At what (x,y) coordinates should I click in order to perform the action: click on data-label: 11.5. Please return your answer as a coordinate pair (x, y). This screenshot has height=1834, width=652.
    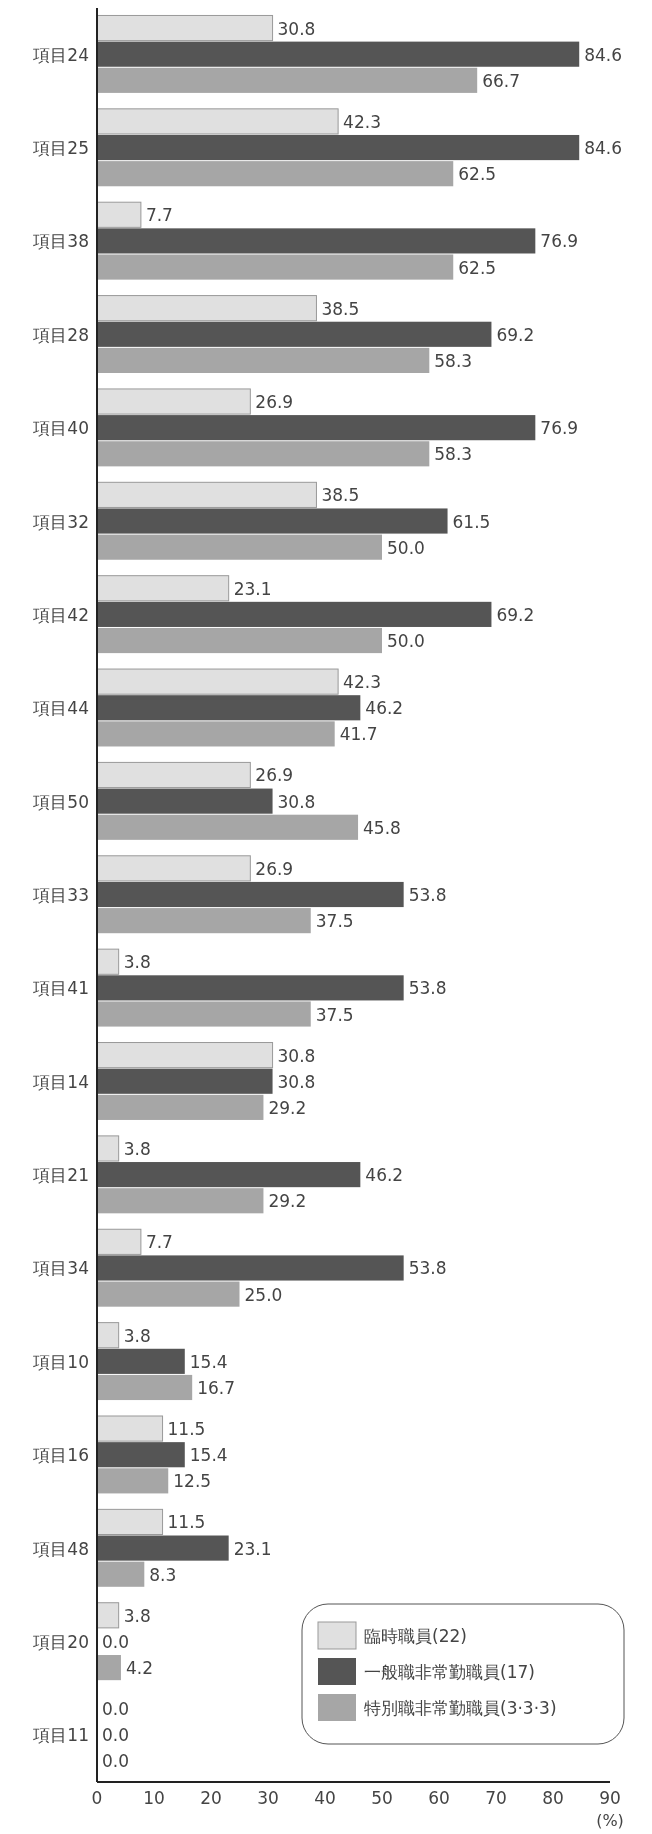
    Looking at the image, I should click on (186, 1429).